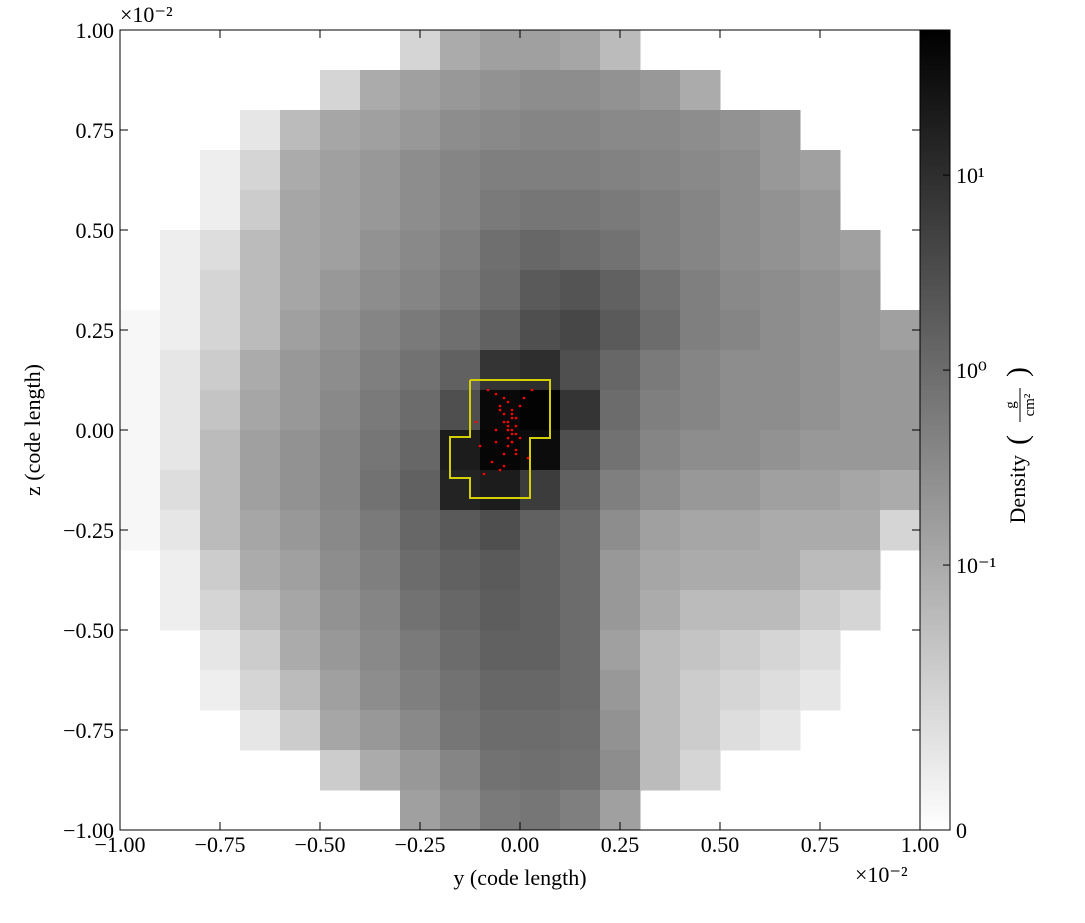 This screenshot has height=923, width=1085. I want to click on colorbar: 0 10⁻¹ 10⁰ 10¹, so click(957, 436).